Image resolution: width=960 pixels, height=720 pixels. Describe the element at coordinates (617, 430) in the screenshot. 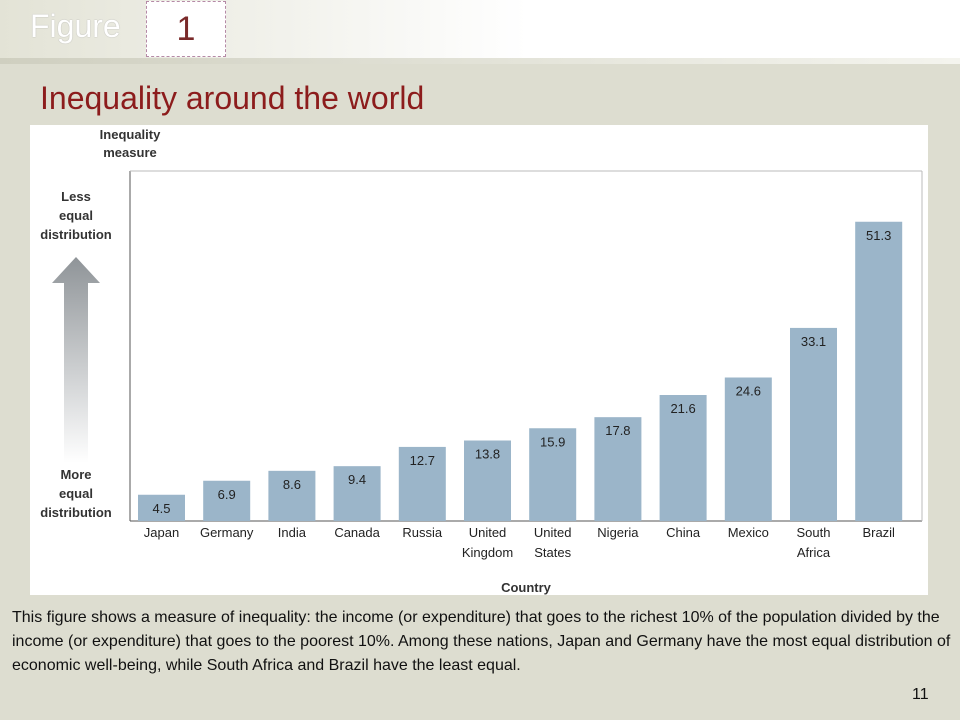

I see `bar-value-label: 17.8` at that location.